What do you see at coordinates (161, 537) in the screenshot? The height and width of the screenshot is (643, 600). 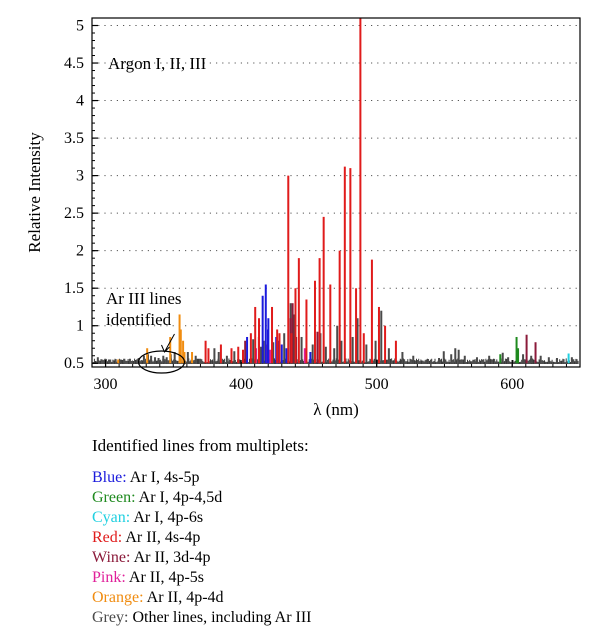 I see `legend-label: Ar II, 4s-4p` at bounding box center [161, 537].